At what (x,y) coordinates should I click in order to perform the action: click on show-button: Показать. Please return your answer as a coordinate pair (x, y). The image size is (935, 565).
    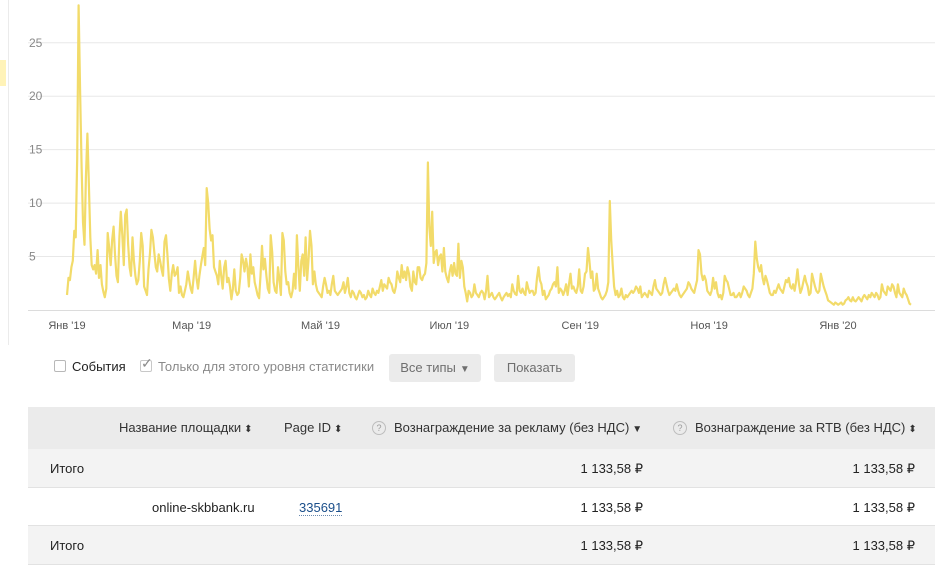
    Looking at the image, I should click on (534, 368).